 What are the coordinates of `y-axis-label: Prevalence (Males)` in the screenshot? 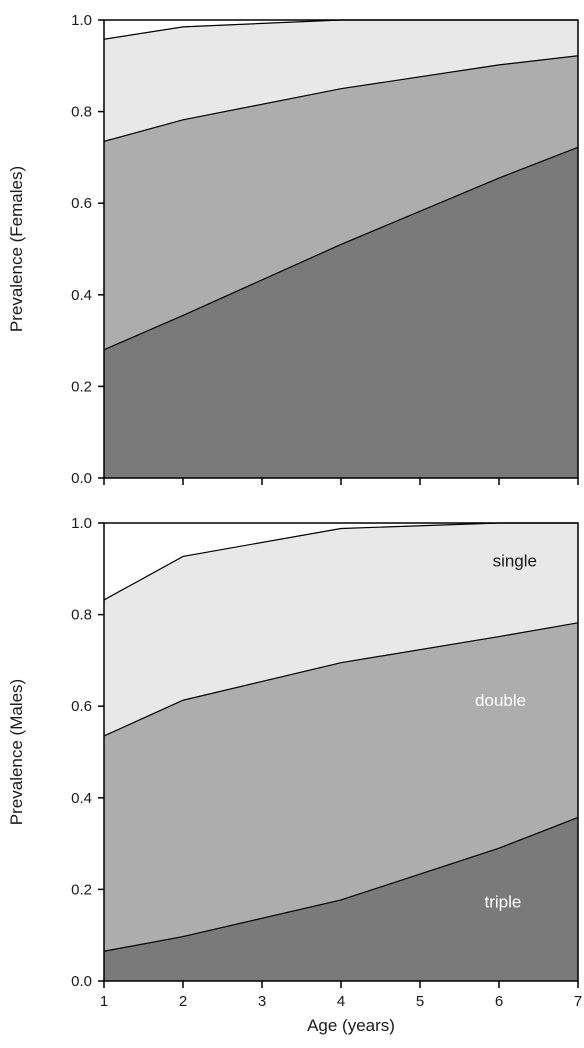 It's located at (16, 752).